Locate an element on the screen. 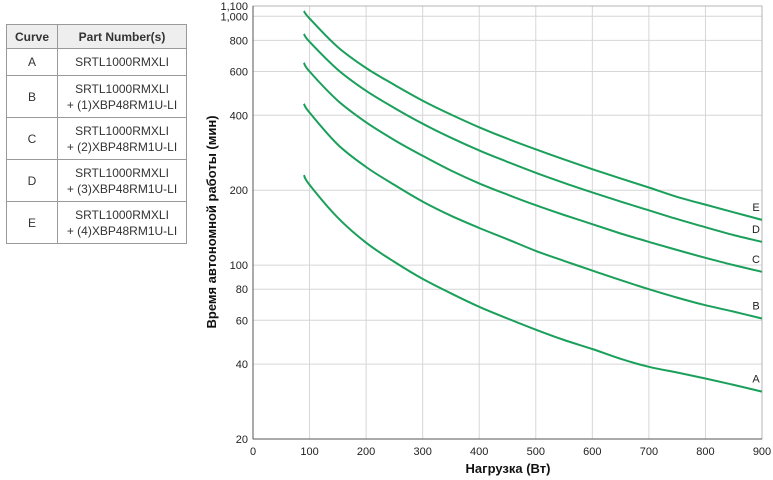 This screenshot has width=773, height=480. x-tick-label: 200 is located at coordinates (366, 452).